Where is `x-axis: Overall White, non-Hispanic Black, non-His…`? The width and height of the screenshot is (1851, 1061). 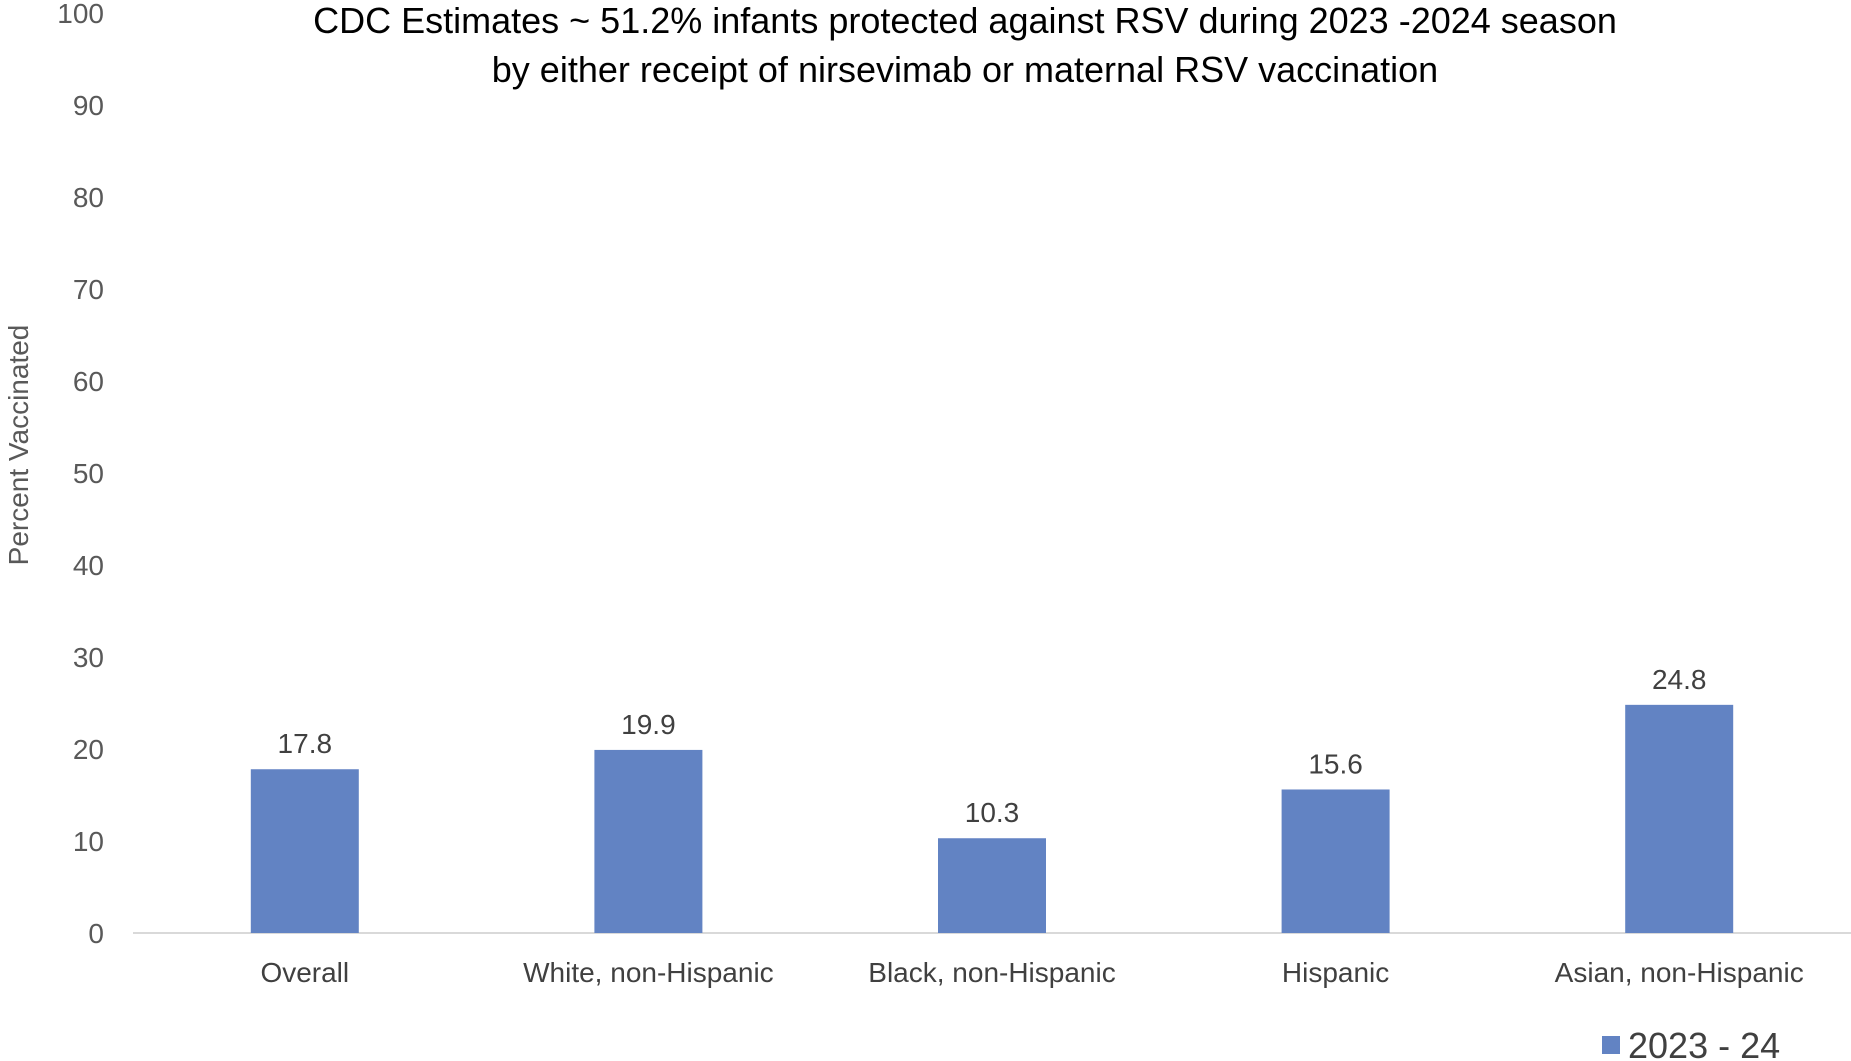
x-axis: Overall White, non-Hispanic Black, non-His… is located at coordinates (1031, 972).